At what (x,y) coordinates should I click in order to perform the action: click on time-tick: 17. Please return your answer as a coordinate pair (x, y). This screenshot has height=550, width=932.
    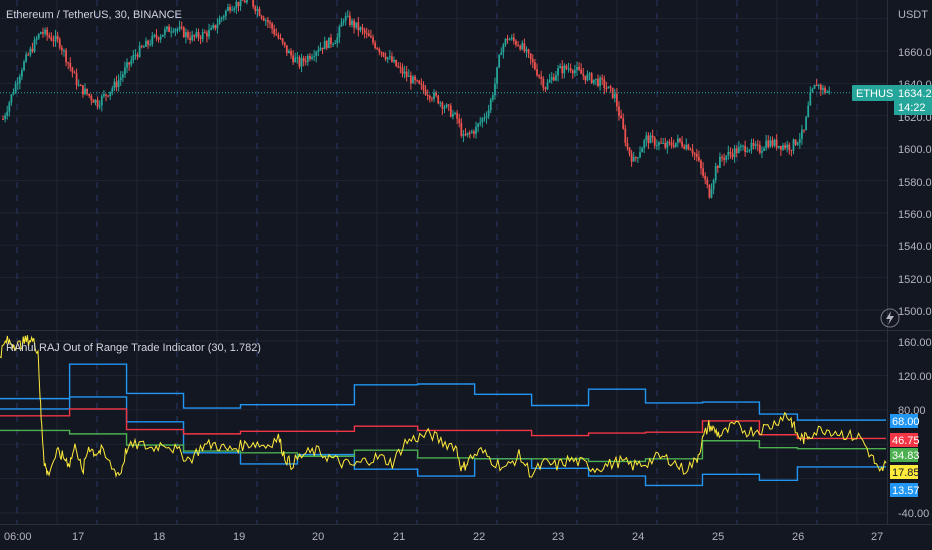
    Looking at the image, I should click on (78, 537).